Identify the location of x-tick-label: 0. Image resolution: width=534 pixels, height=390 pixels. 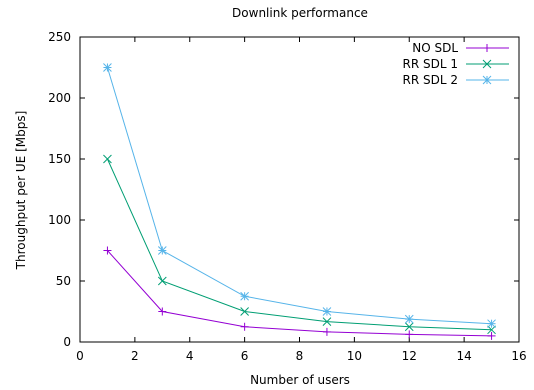
(80, 356).